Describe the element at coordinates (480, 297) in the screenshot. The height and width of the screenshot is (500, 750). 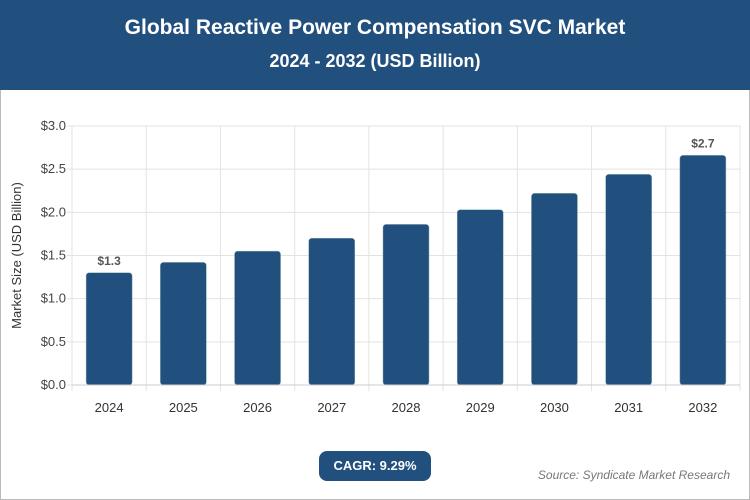
I see `bar-2029` at that location.